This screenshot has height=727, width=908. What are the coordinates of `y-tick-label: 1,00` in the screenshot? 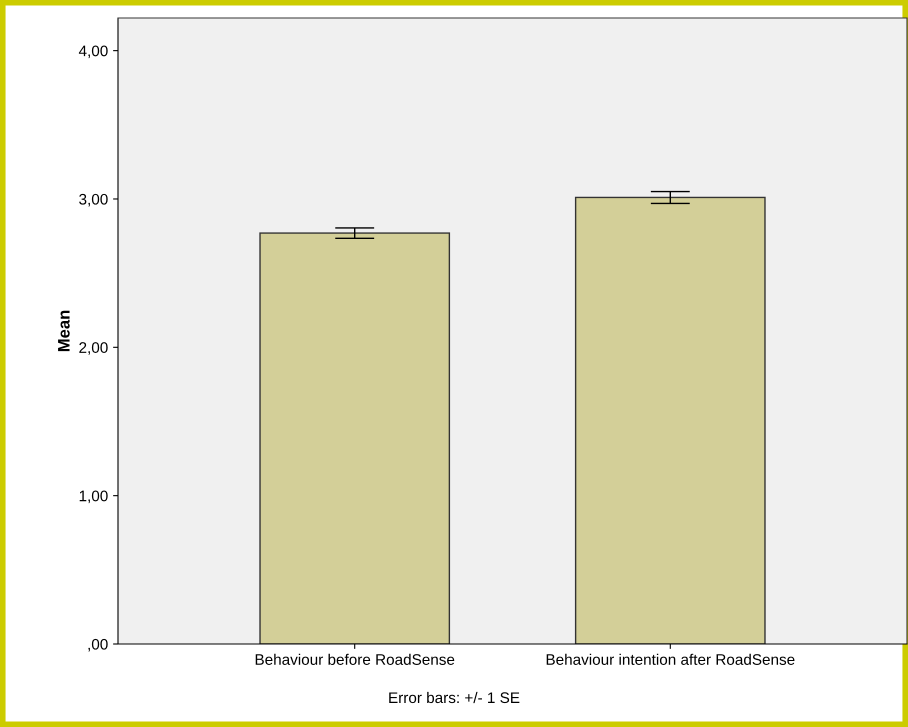 It's located at (94, 497).